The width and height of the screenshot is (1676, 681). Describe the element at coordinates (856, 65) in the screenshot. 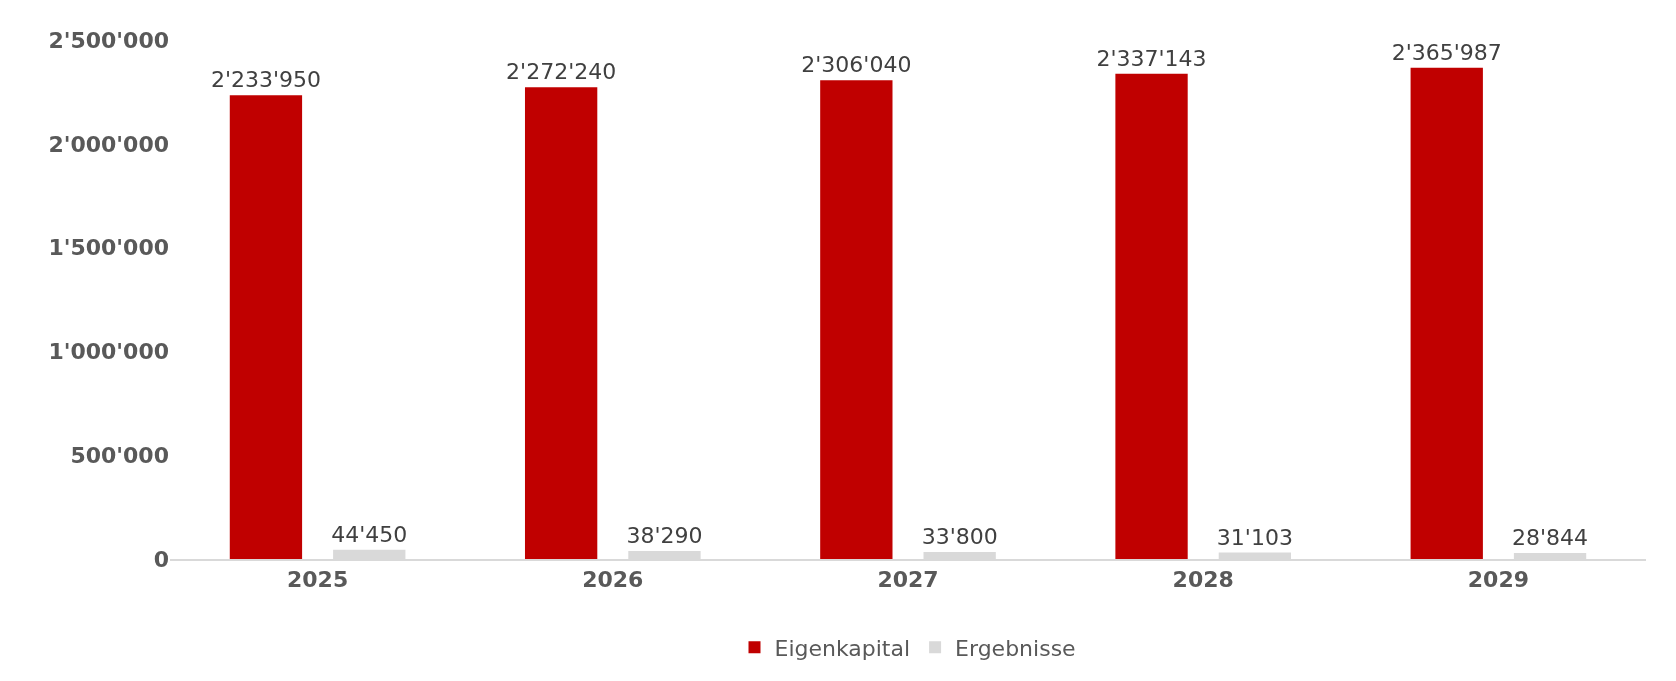

I see `data-label: 2'306'040` at that location.